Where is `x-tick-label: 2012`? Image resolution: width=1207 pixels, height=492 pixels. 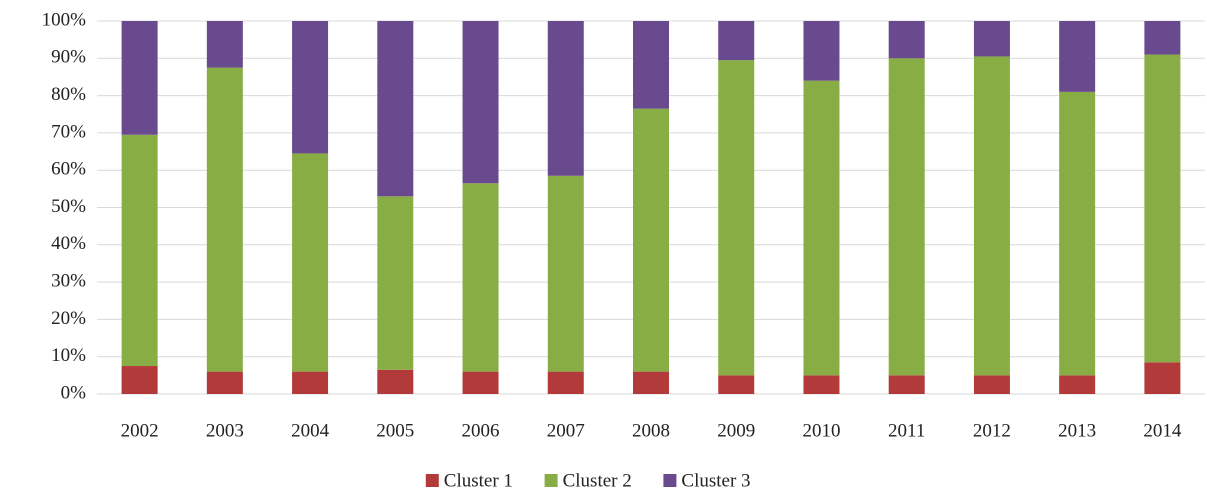
x-tick-label: 2012 is located at coordinates (992, 430).